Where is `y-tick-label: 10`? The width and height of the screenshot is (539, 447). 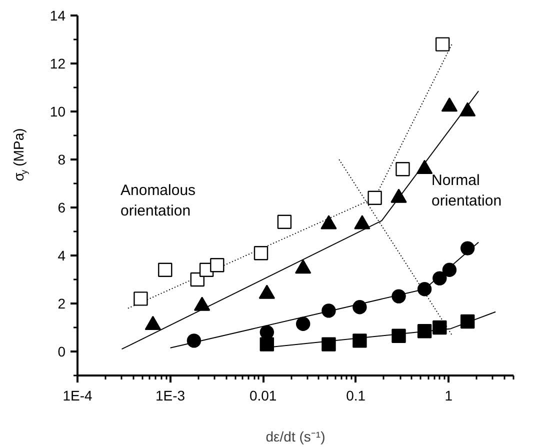 y-tick-label: 10 is located at coordinates (58, 112).